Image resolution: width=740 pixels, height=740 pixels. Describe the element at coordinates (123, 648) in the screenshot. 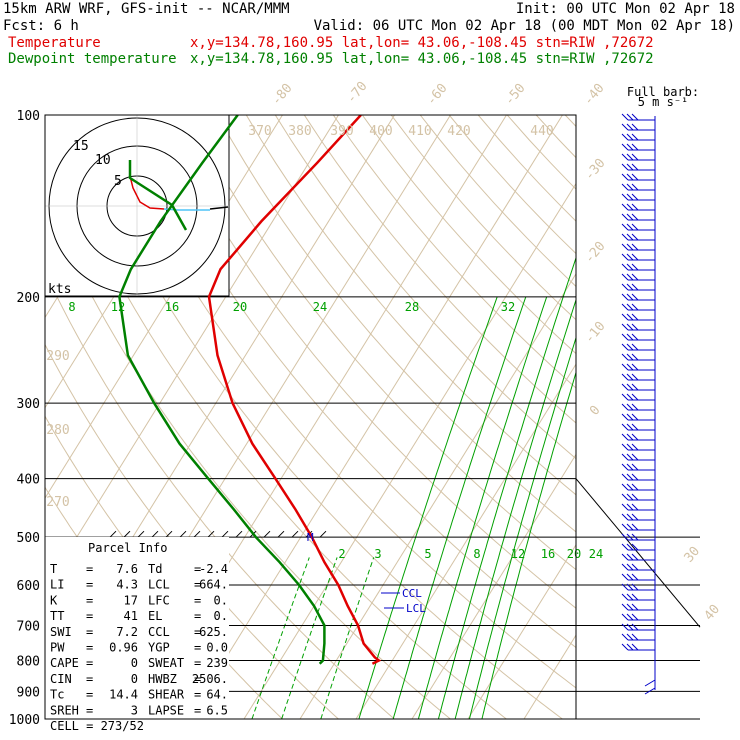

I see `parcel-value: 0.96` at that location.